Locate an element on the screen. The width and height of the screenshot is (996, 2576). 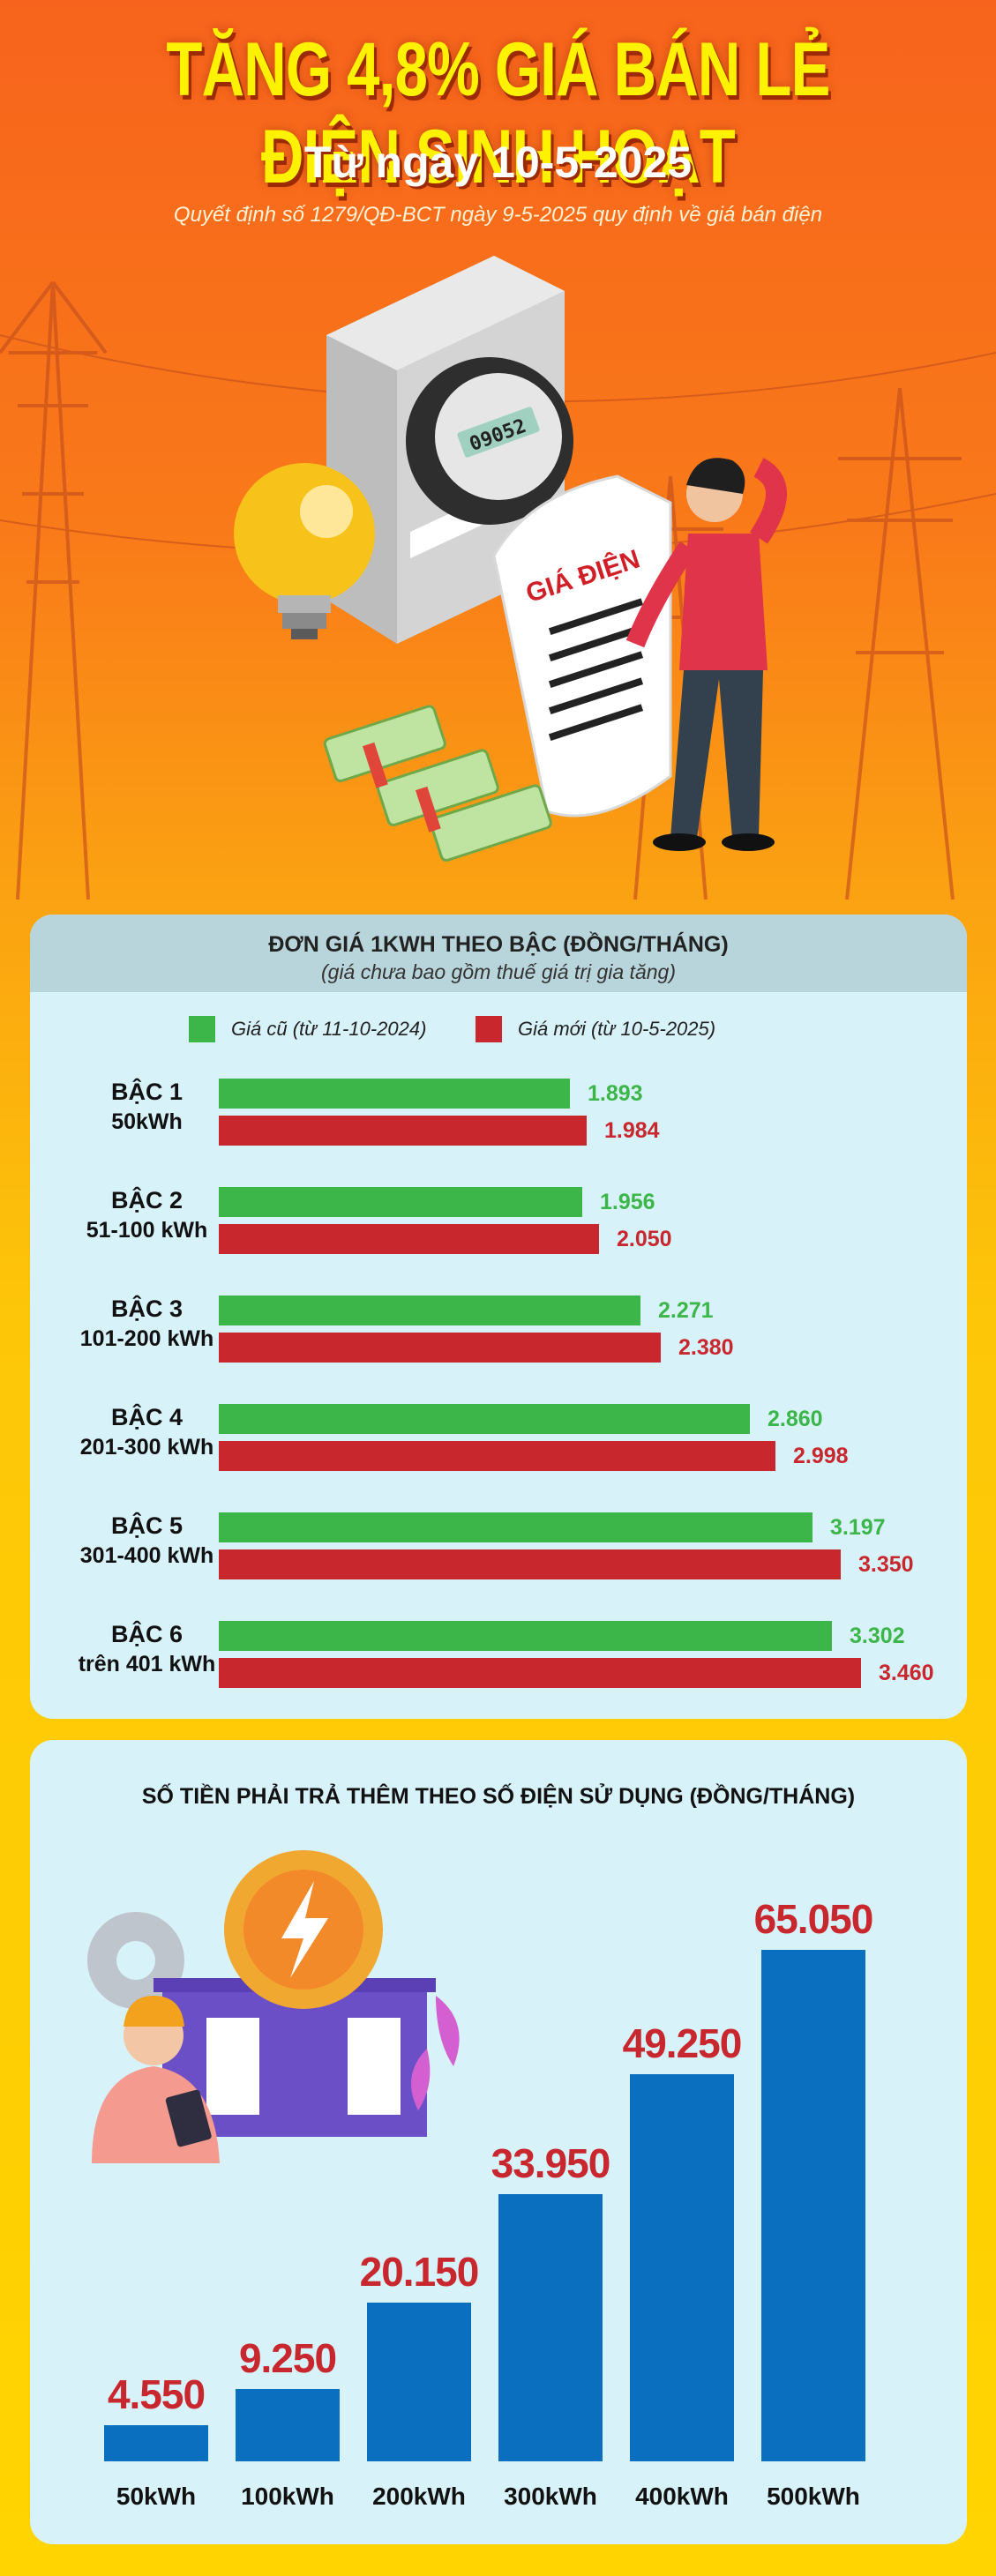
worker-illustration is located at coordinates (273, 2006).